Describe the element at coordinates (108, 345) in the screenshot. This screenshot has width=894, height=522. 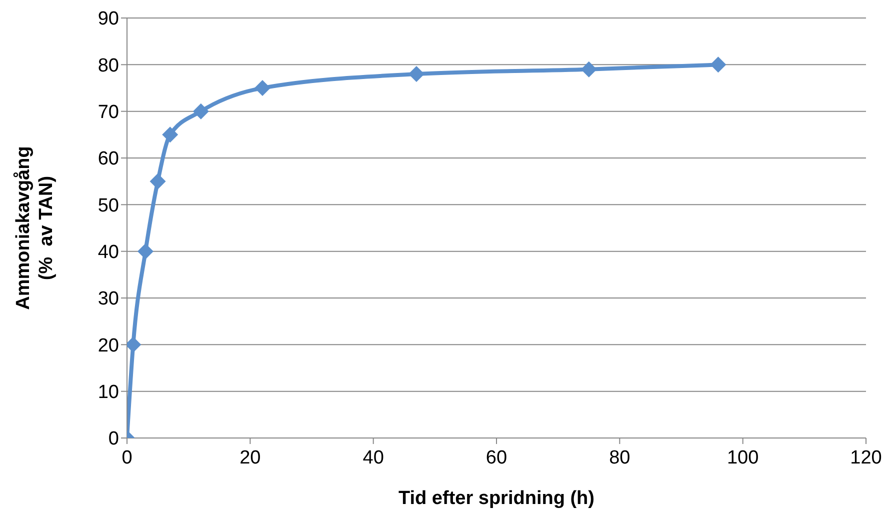
I see `y-tick-label: 20` at that location.